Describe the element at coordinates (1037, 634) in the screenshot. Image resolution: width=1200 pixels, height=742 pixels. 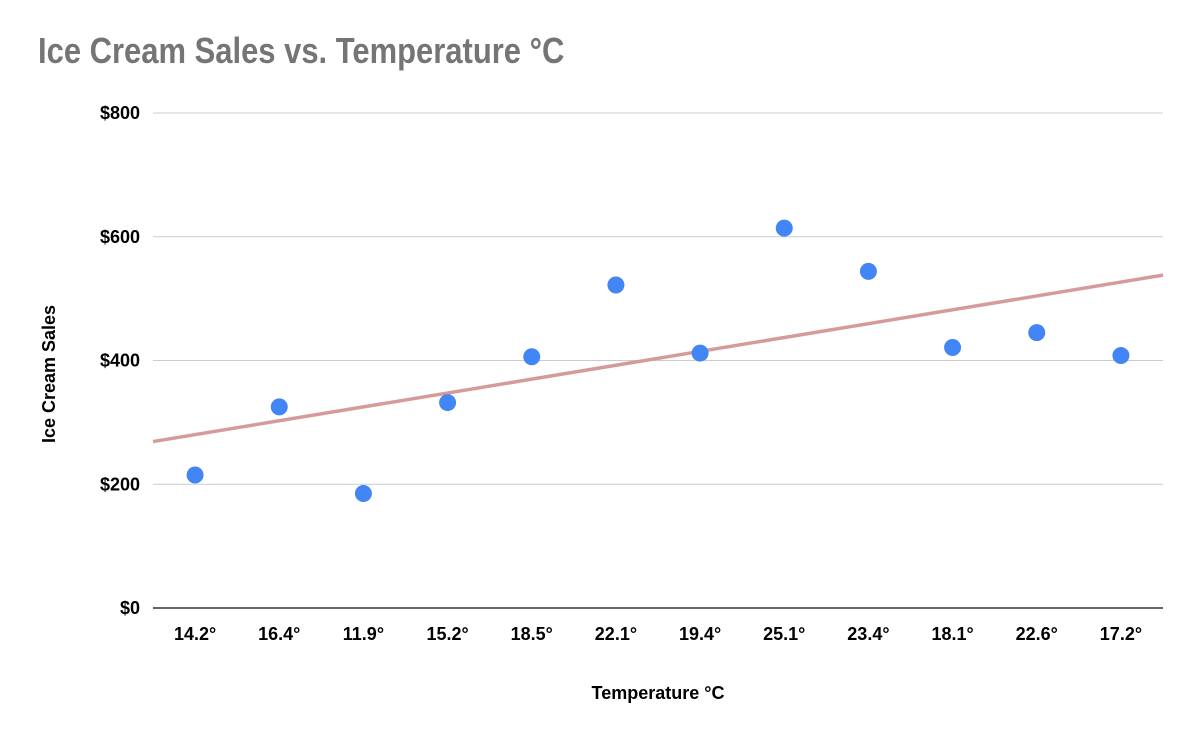
I see `x-tick-label: 22.6°` at that location.